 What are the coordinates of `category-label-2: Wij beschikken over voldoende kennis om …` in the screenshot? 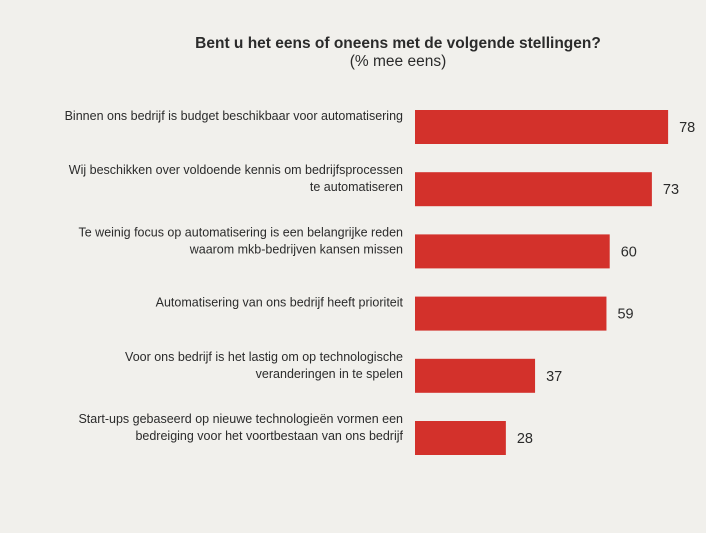 It's located at (236, 178).